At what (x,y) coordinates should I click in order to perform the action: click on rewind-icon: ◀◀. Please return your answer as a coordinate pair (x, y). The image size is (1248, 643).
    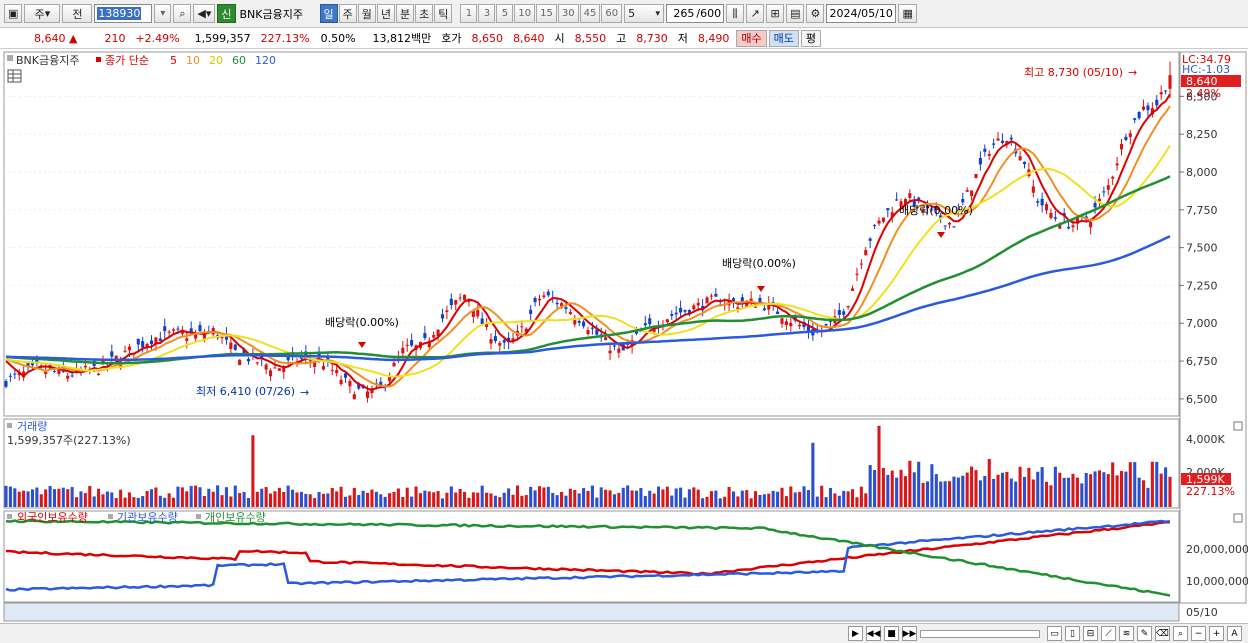
    Looking at the image, I should click on (873, 633).